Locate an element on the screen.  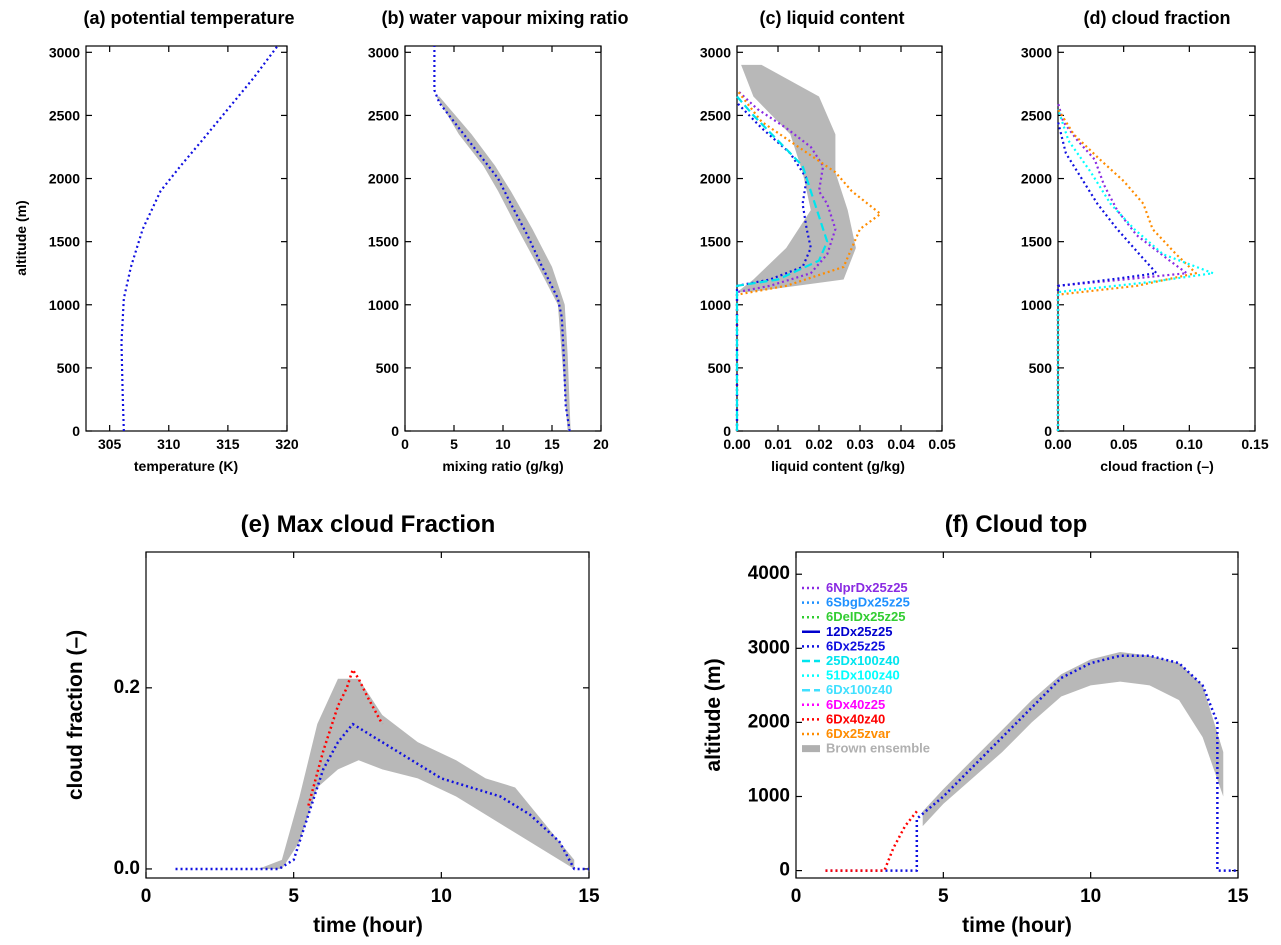
series-line-51Dx100z40 is located at coordinates (1135, 269).